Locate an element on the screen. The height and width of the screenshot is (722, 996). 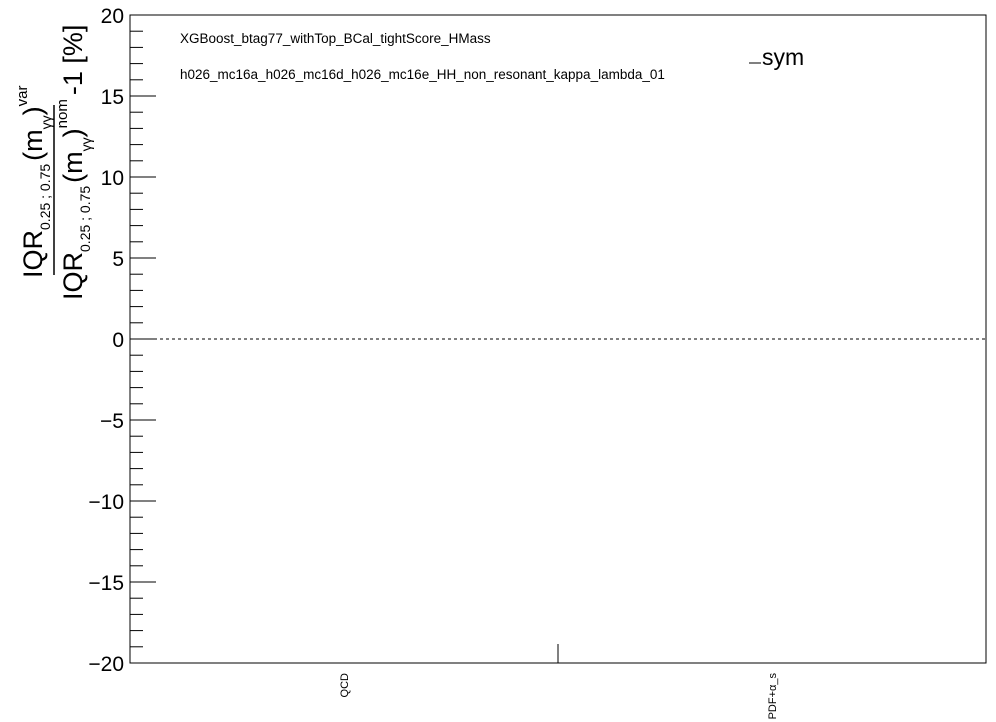
y-tick-label: 5 is located at coordinates (118, 259).